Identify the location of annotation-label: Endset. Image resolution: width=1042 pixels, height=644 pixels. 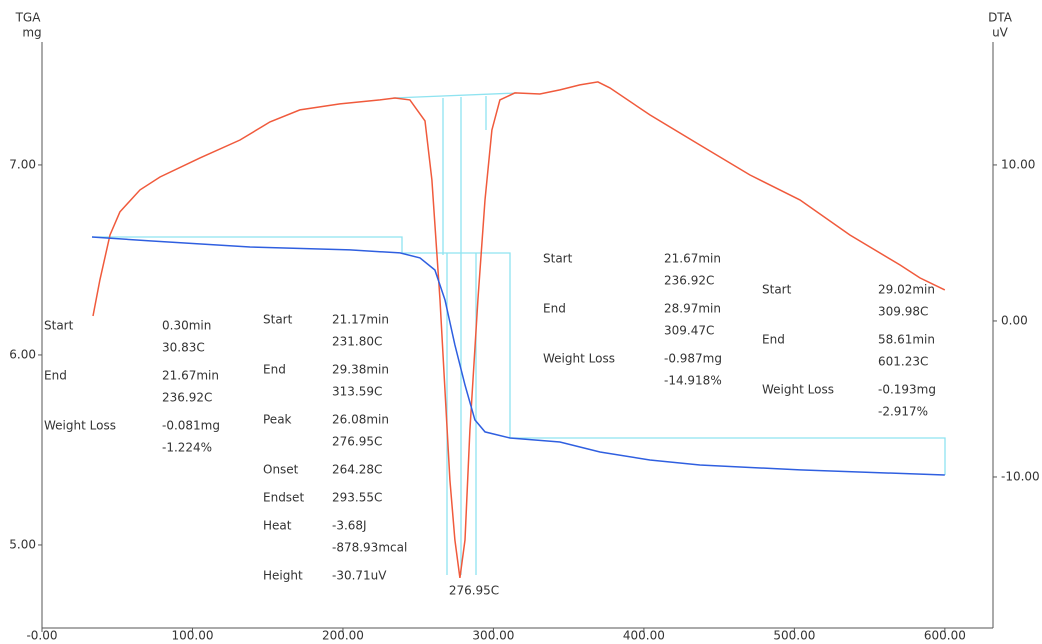
(283, 498).